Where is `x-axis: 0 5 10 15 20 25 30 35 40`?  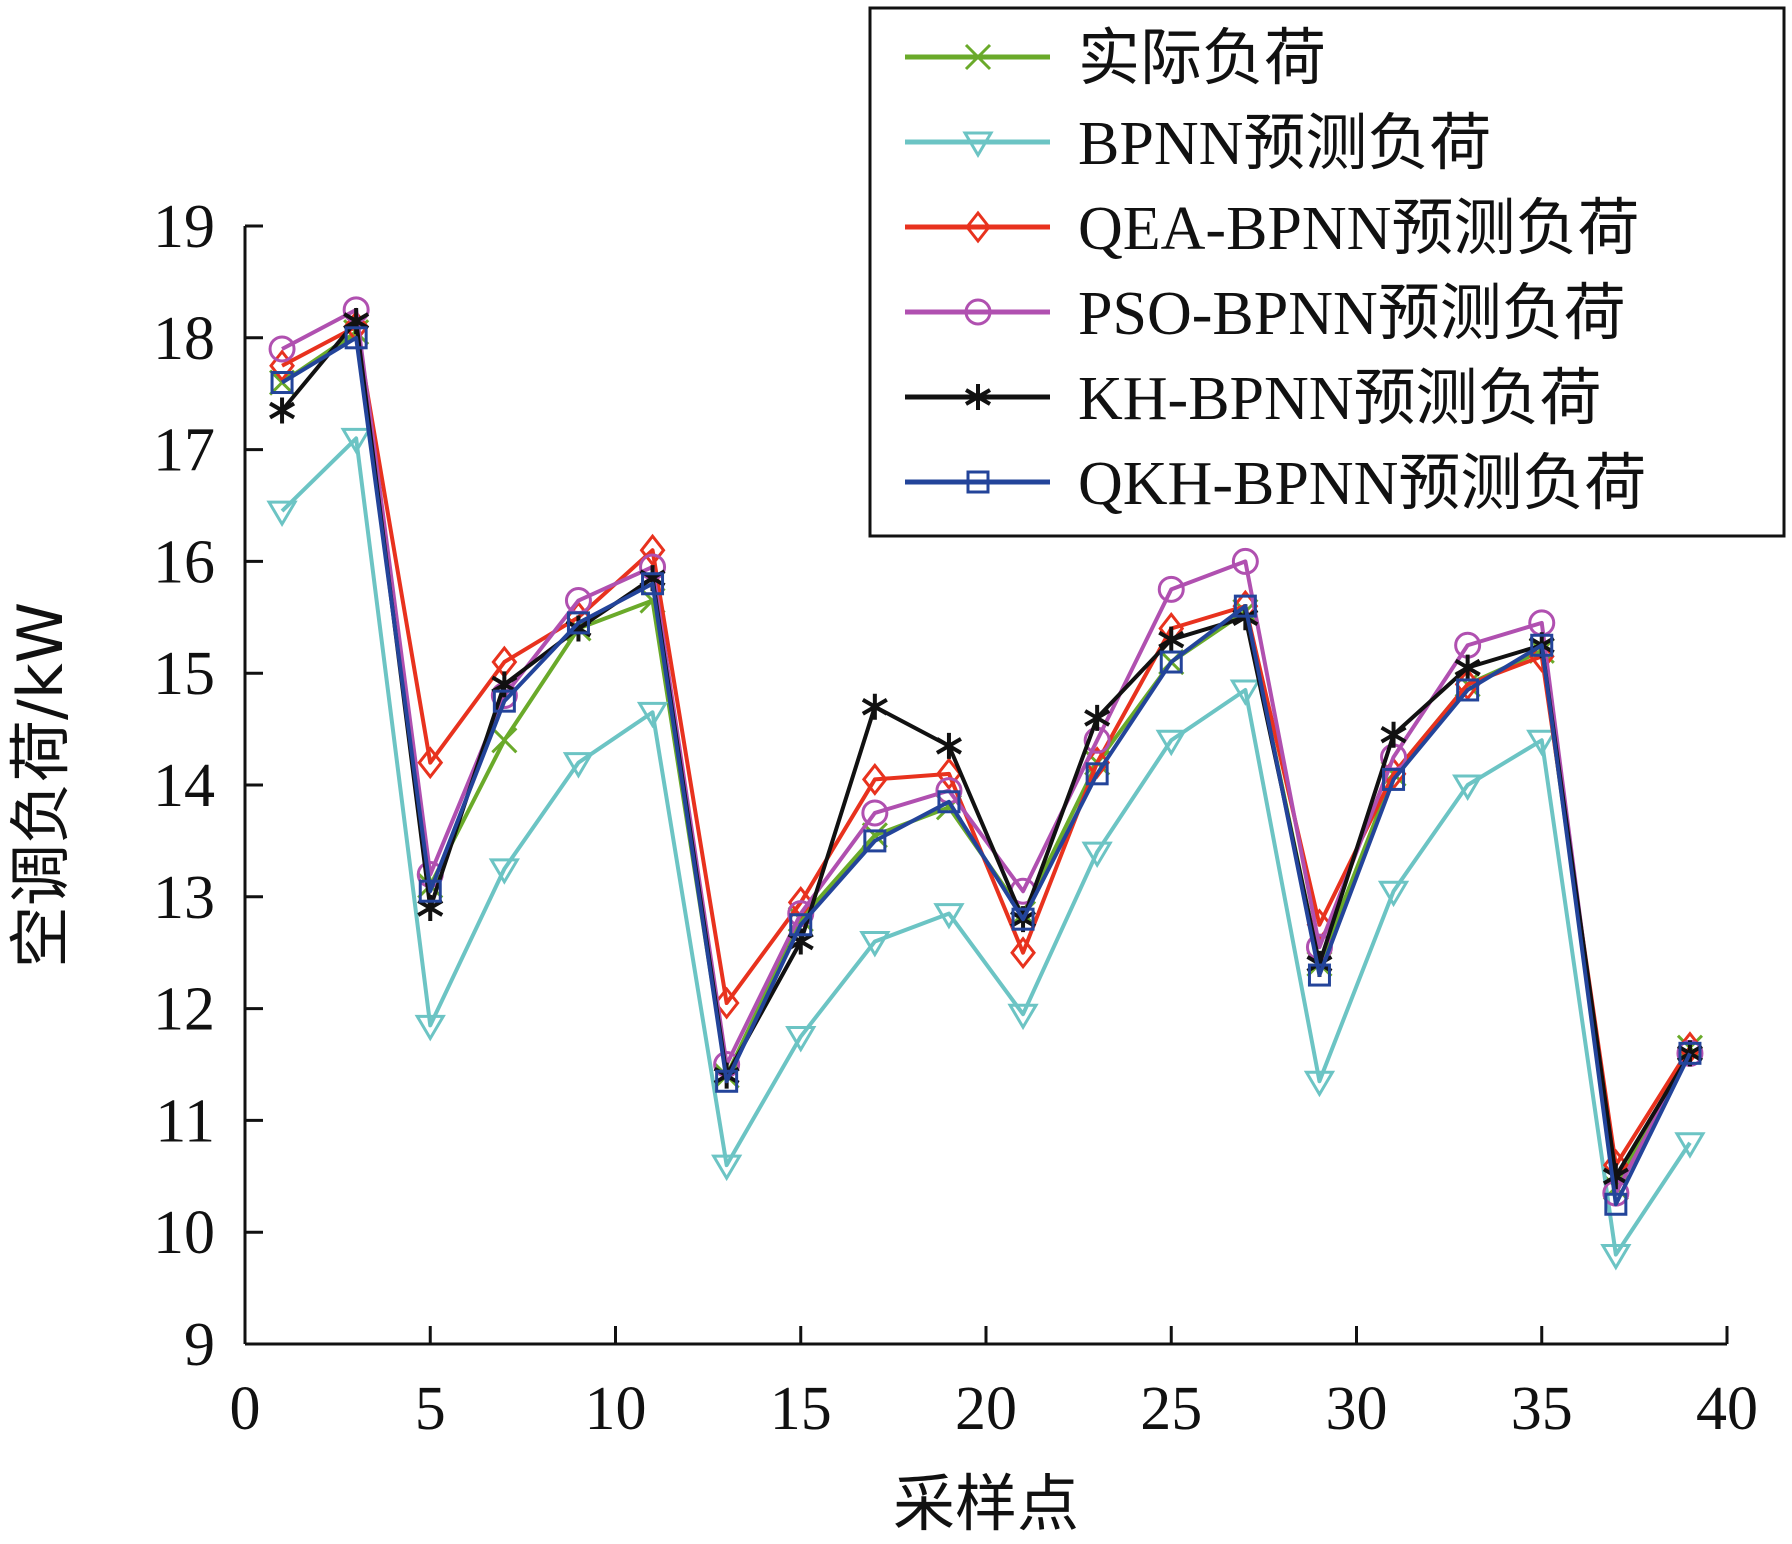
x-axis: 0 5 10 15 20 25 30 35 40 is located at coordinates (994, 1384).